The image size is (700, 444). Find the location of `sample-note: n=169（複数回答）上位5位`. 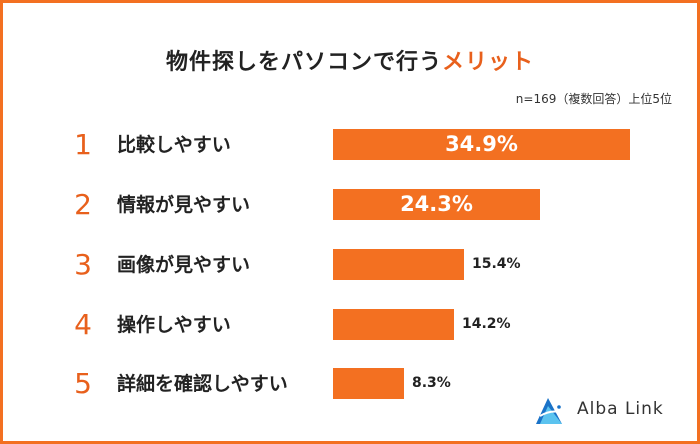

sample-note: n=169（複数回答）上位5位 is located at coordinates (593, 99).